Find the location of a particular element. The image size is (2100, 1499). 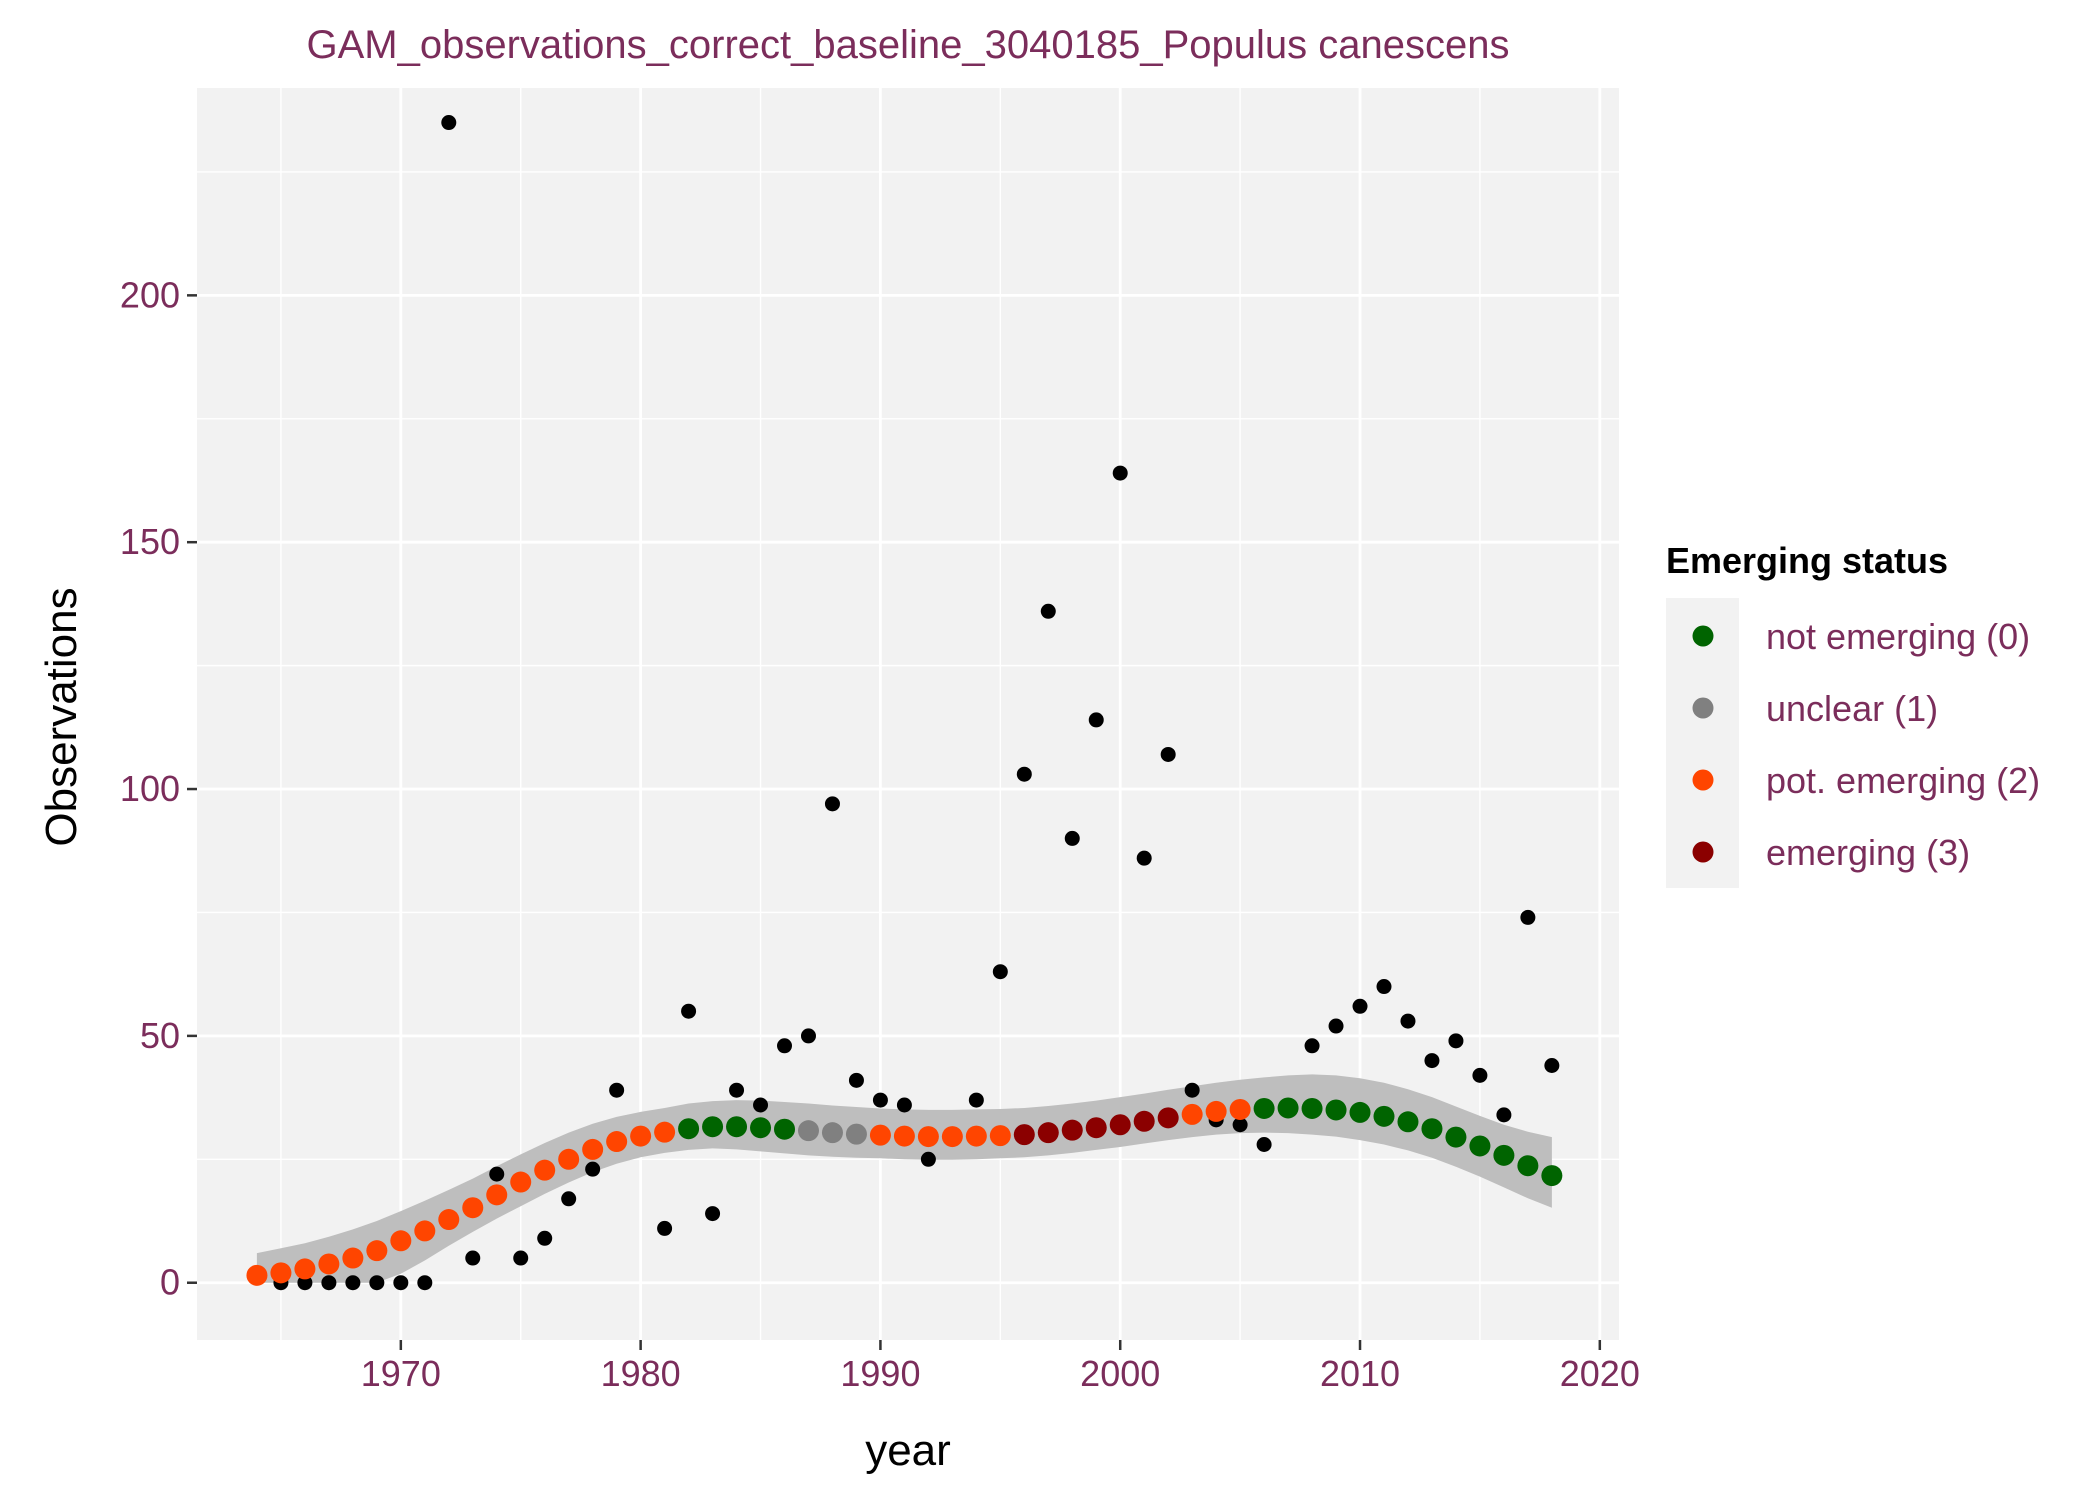

x-tick-label: 1970 is located at coordinates (401, 1373).